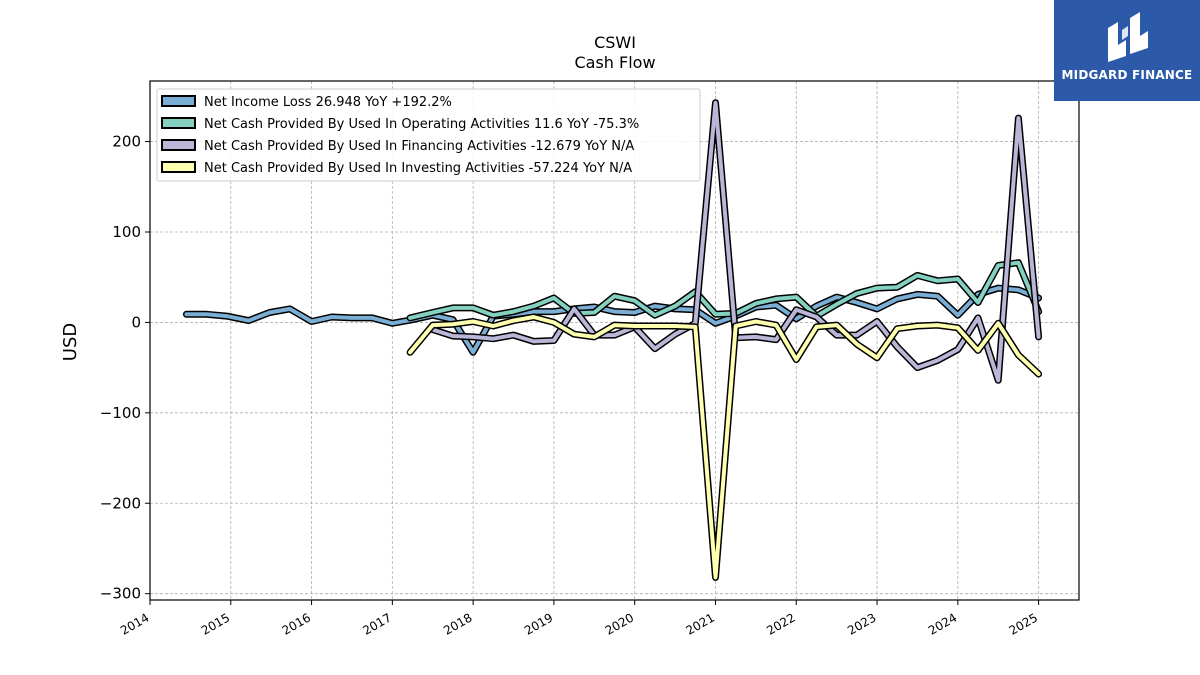 This screenshot has height=675, width=1200. What do you see at coordinates (126, 232) in the screenshot?
I see `y-tick-label: 100` at bounding box center [126, 232].